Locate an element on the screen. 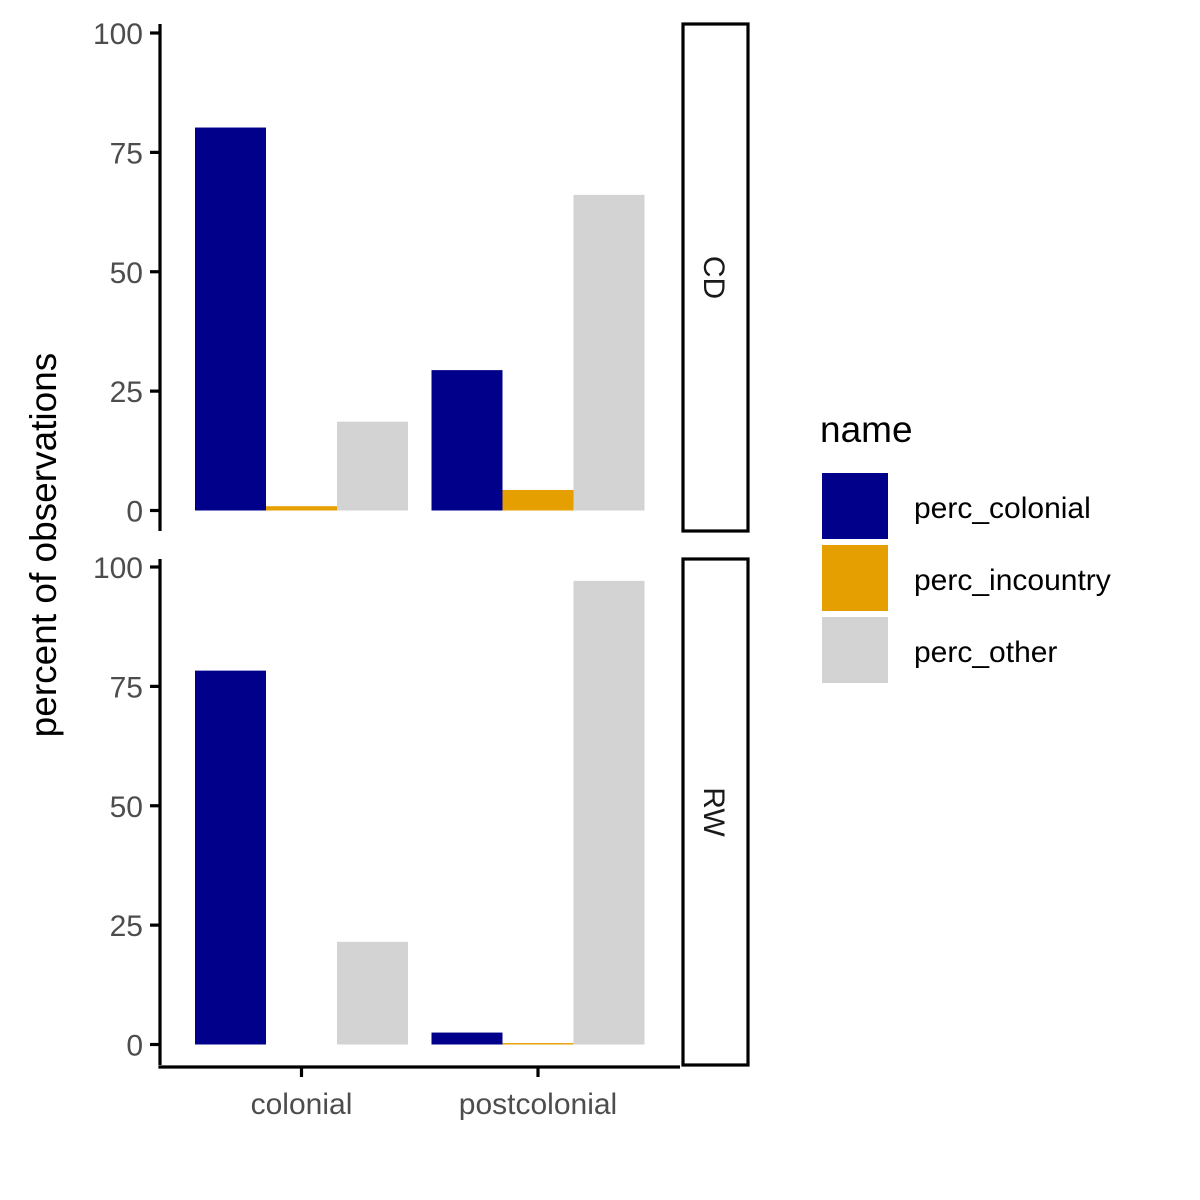  bar-cd-colonial-perc_colonial is located at coordinates (230, 319).